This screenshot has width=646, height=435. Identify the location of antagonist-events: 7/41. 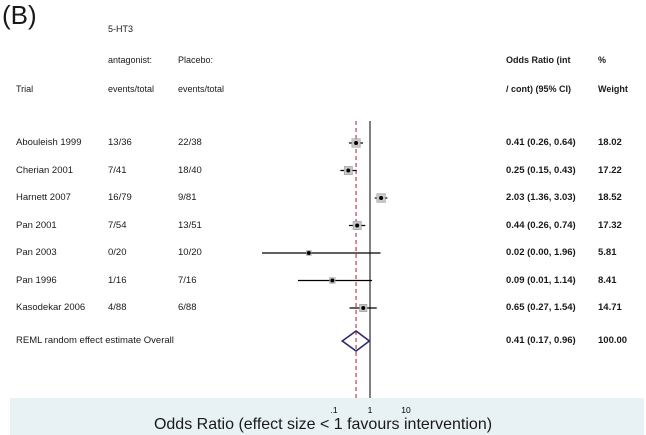
(117, 170).